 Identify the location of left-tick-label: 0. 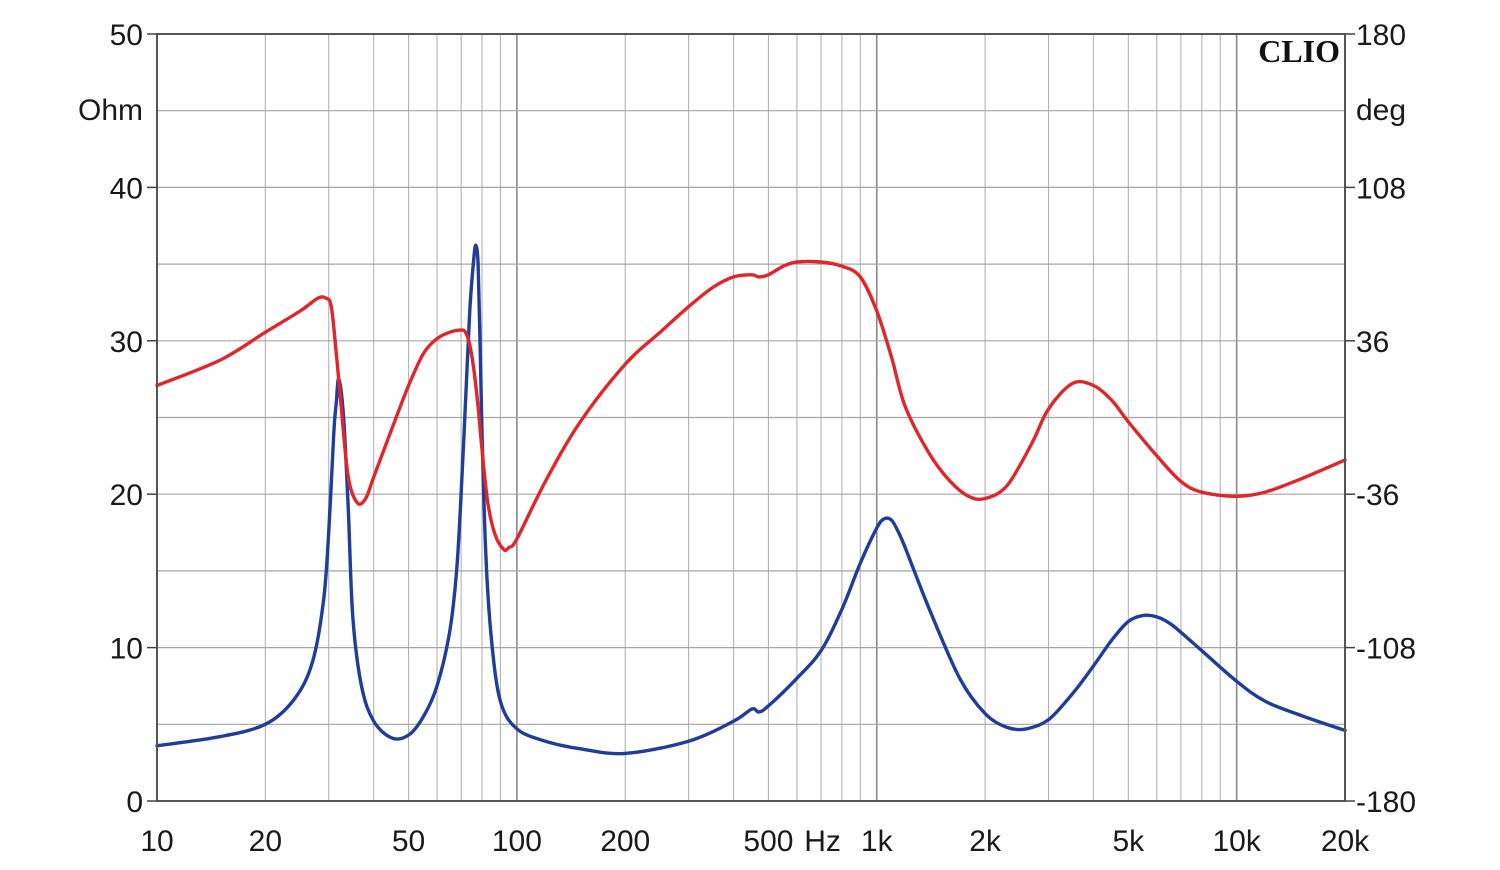
(134, 802).